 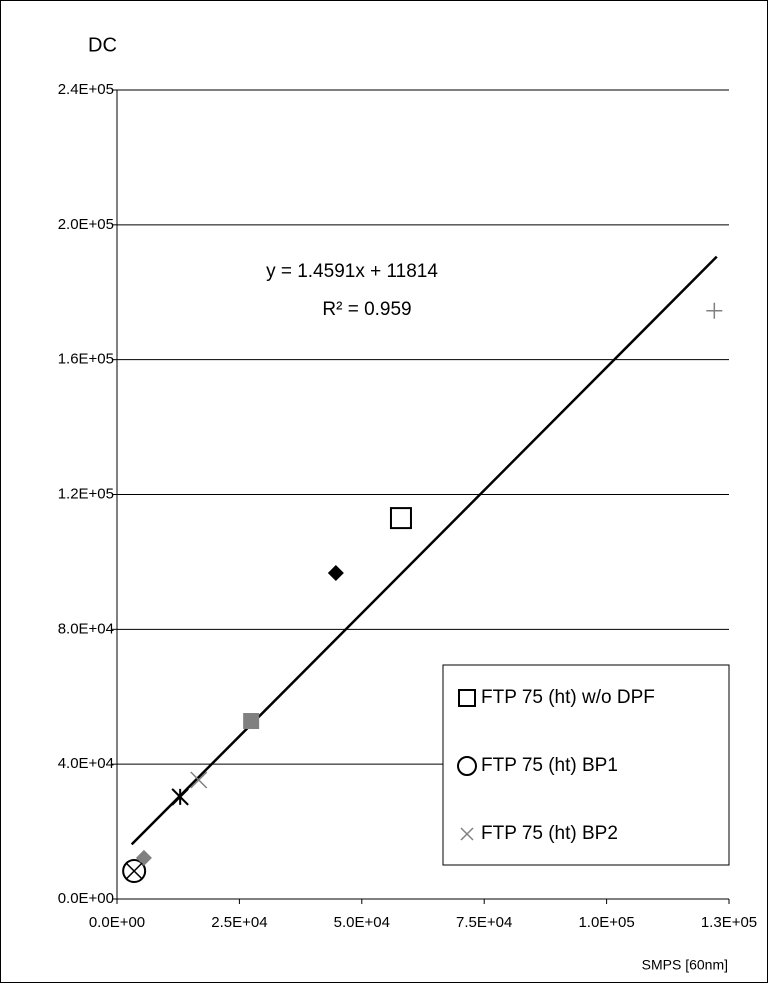 What do you see at coordinates (484, 922) in the screenshot?
I see `x-tick-label: 7.5E+04` at bounding box center [484, 922].